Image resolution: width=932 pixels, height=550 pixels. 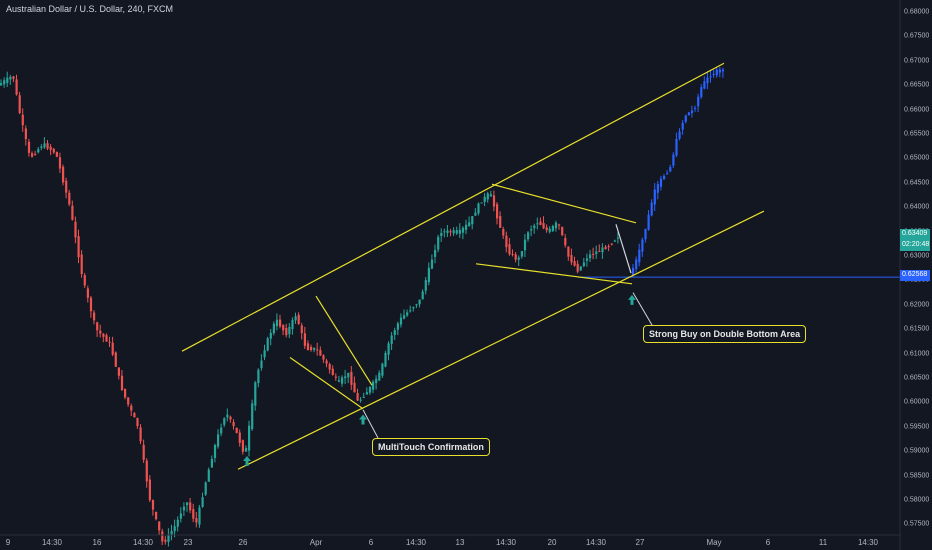 I want to click on time-tick-label: 27, so click(x=640, y=542).